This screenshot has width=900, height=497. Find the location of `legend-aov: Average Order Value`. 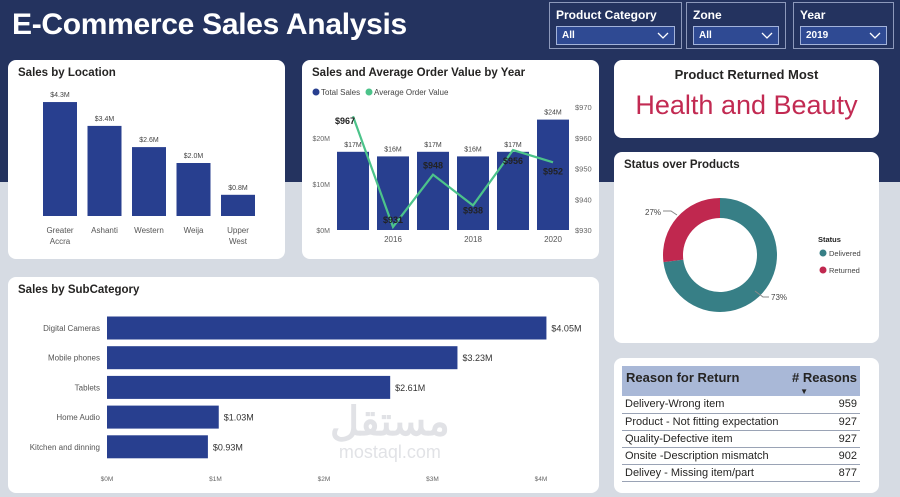

legend-aov: Average Order Value is located at coordinates (411, 92).